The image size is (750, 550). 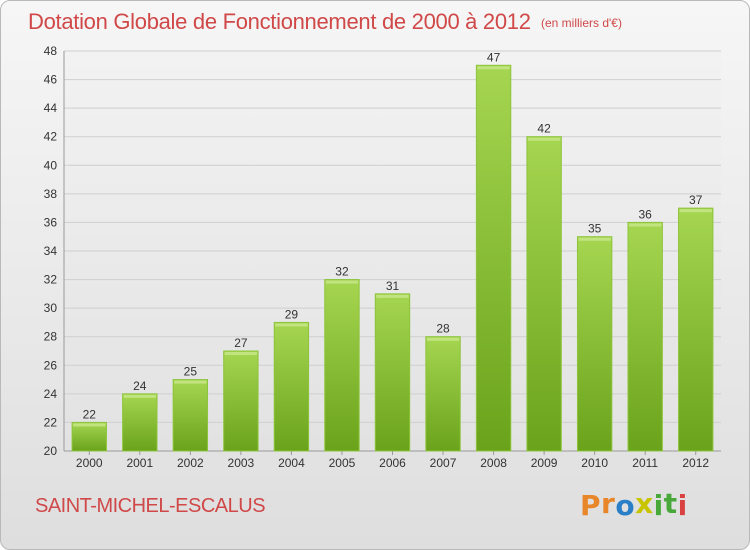 I want to click on y-tick-label: 46, so click(x=51, y=80).